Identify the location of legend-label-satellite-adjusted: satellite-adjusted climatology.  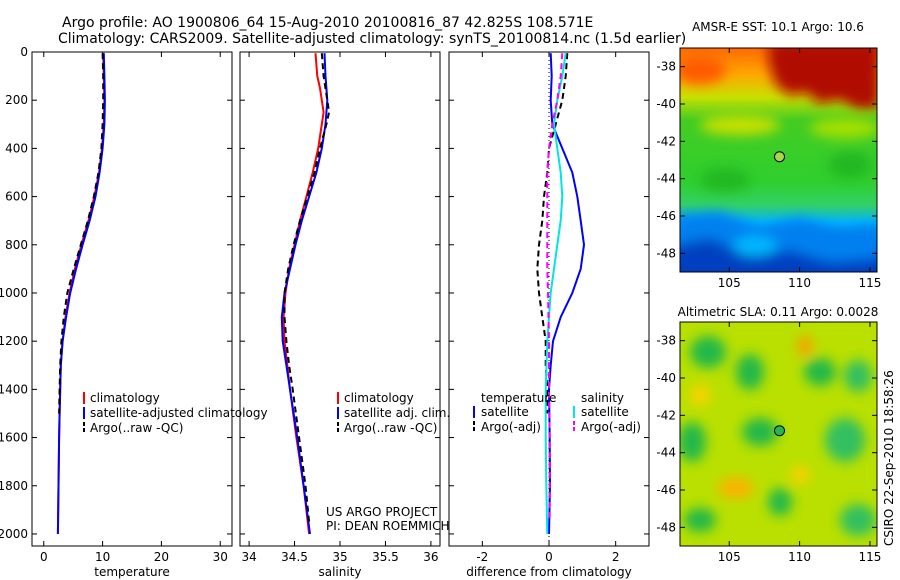
(179, 413).